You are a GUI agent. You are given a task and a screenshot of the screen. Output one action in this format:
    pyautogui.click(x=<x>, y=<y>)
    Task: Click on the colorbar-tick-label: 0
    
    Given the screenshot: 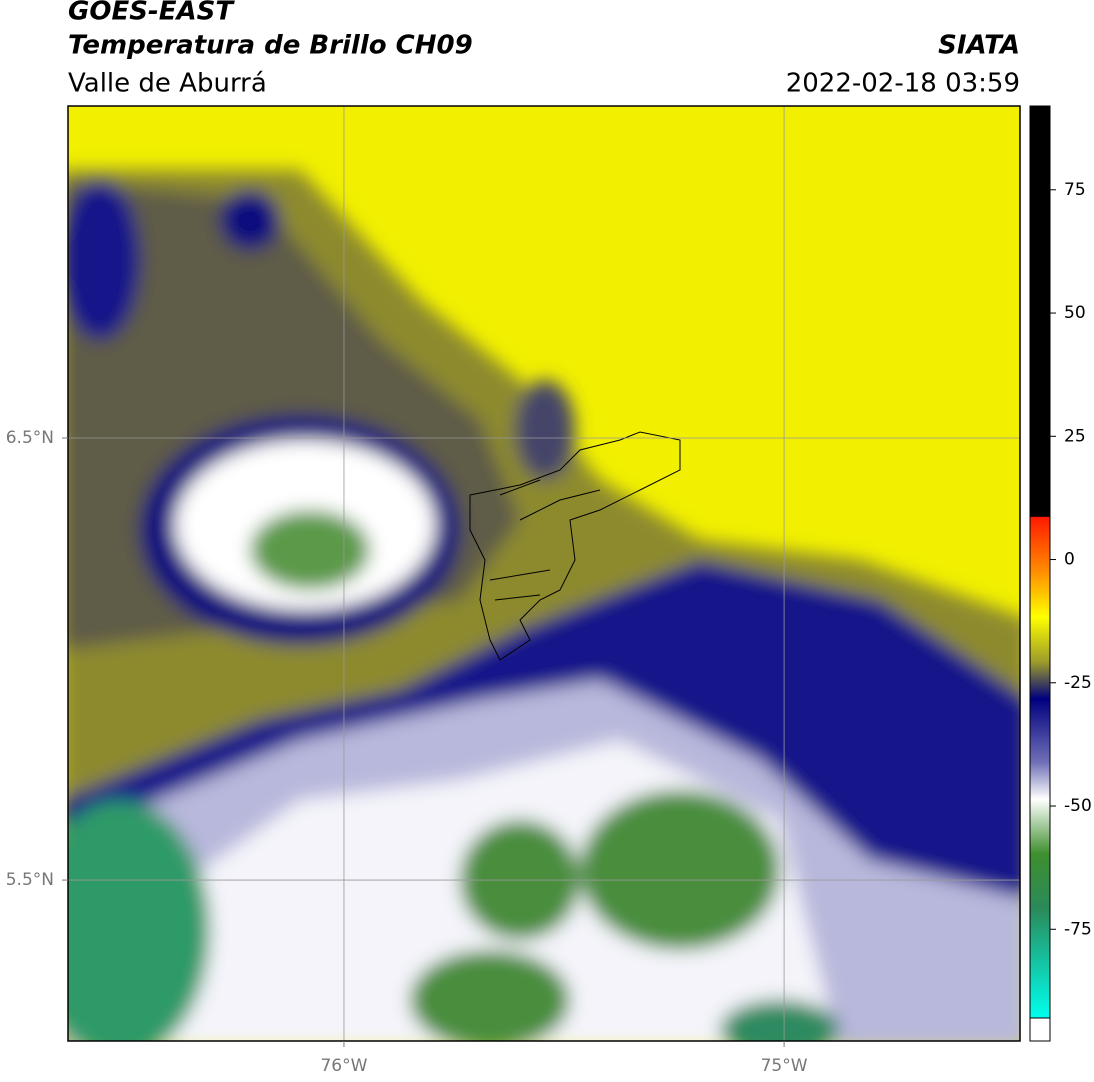 What is the action you would take?
    pyautogui.click(x=1069, y=560)
    